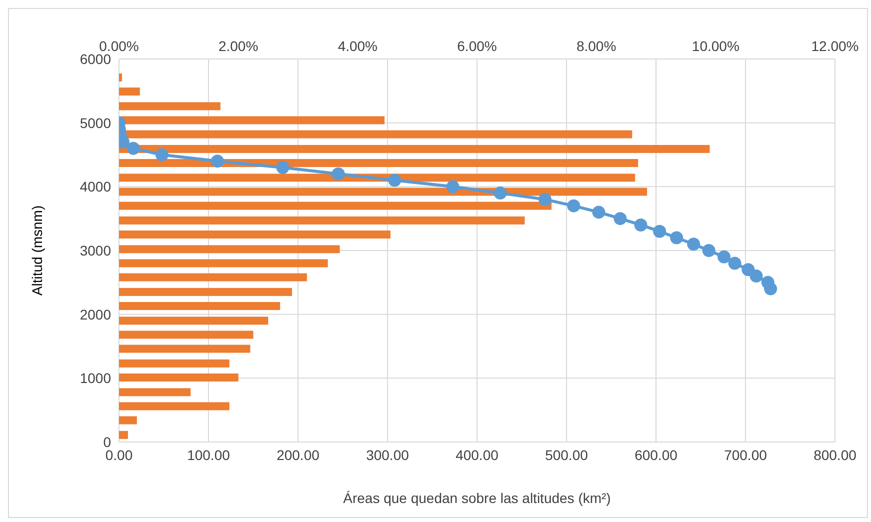 Image resolution: width=871 pixels, height=522 pixels. I want to click on x2-tick-label: 4.00%, so click(358, 46).